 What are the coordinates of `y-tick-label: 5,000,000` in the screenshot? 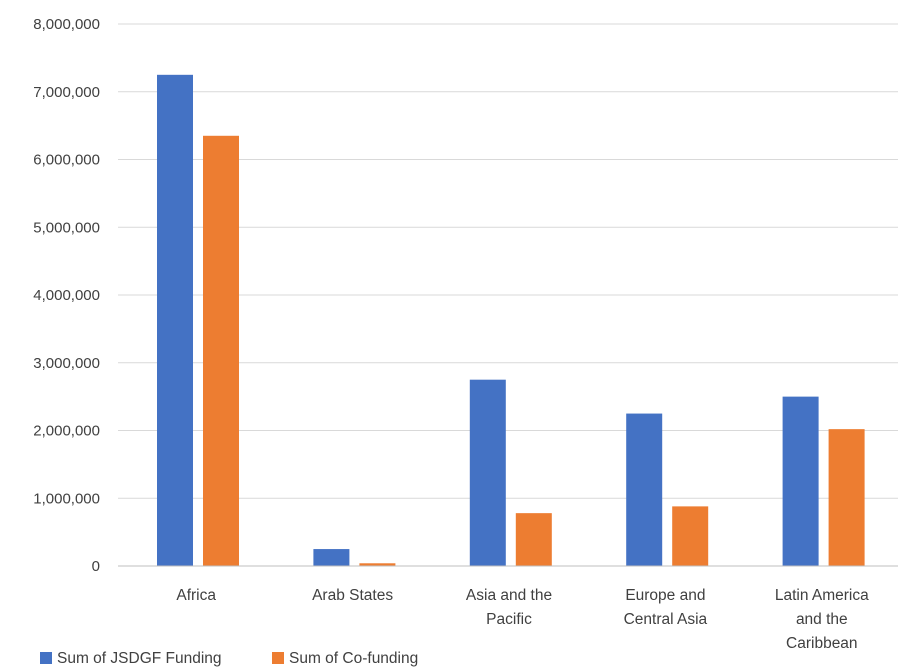 It's located at (66, 227).